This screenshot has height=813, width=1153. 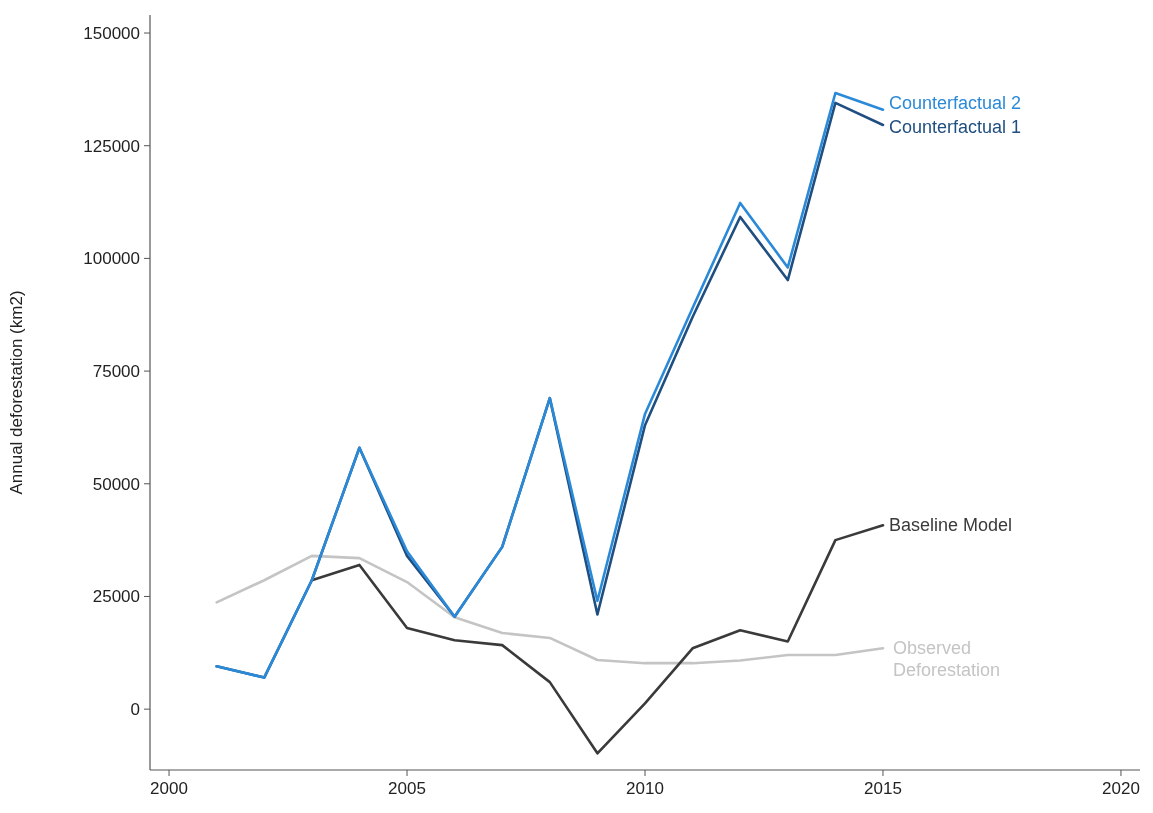 What do you see at coordinates (946, 659) in the screenshot?
I see `series-label: Observed Deforestation` at bounding box center [946, 659].